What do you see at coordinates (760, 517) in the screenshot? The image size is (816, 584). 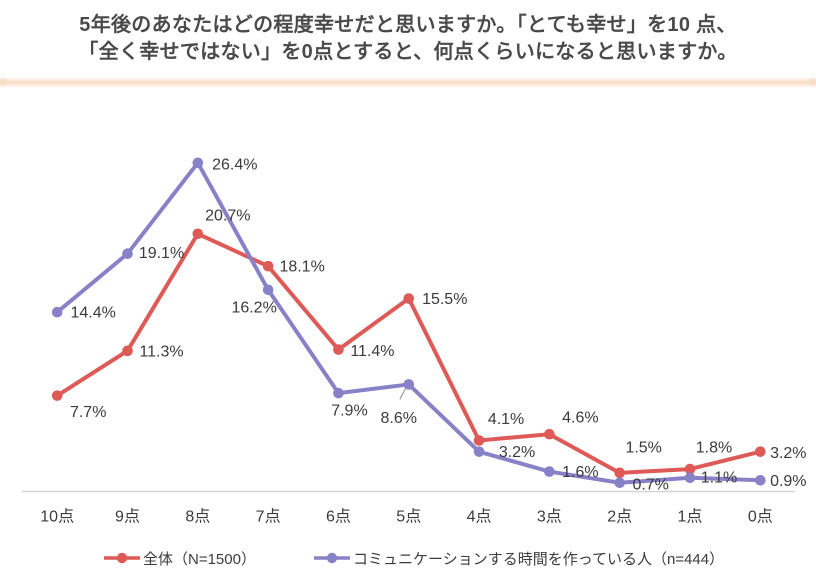 I see `x-axis-label-0点: 0点` at bounding box center [760, 517].